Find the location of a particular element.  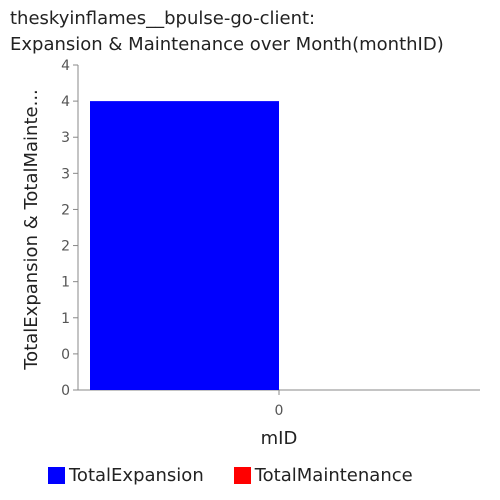

x-axis-label: mID is located at coordinates (279, 438).